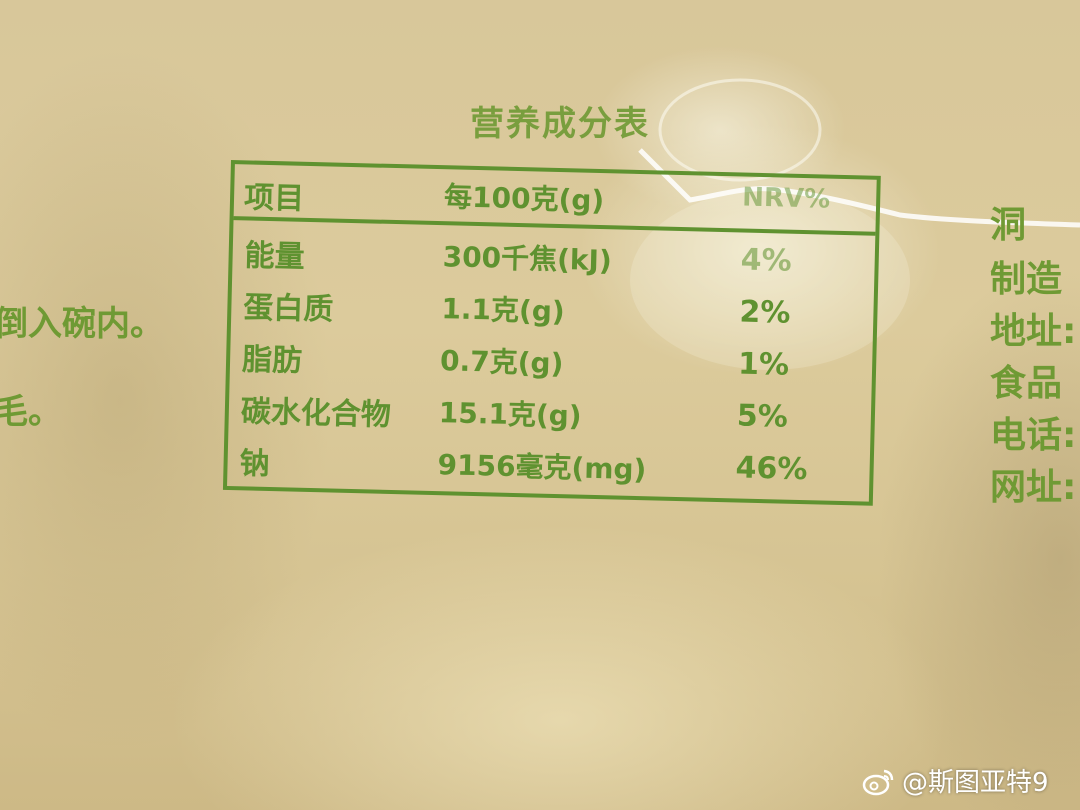 The width and height of the screenshot is (1080, 810). Describe the element at coordinates (31, 412) in the screenshot. I see `left-instruction-line-2: 毛。` at that location.